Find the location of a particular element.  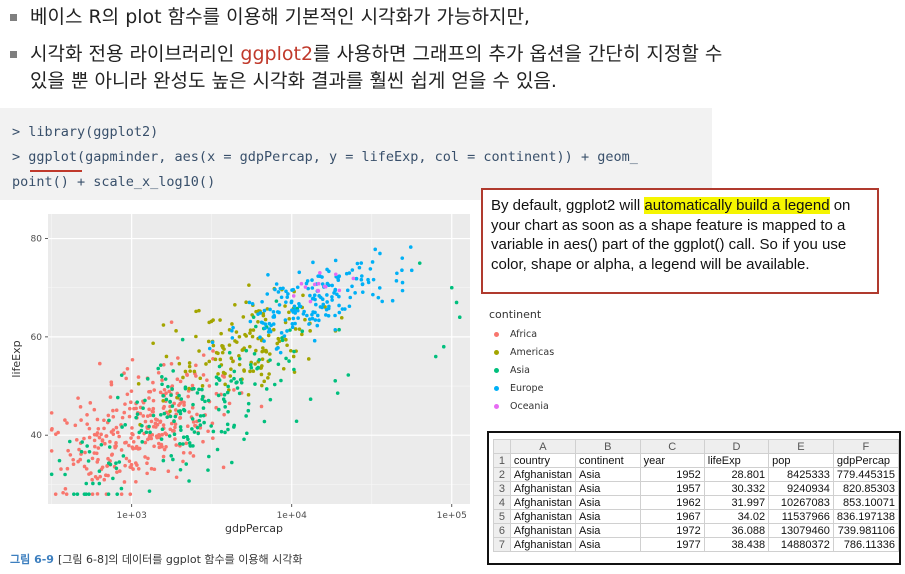

table-cell: 31.997 is located at coordinates (736, 502).